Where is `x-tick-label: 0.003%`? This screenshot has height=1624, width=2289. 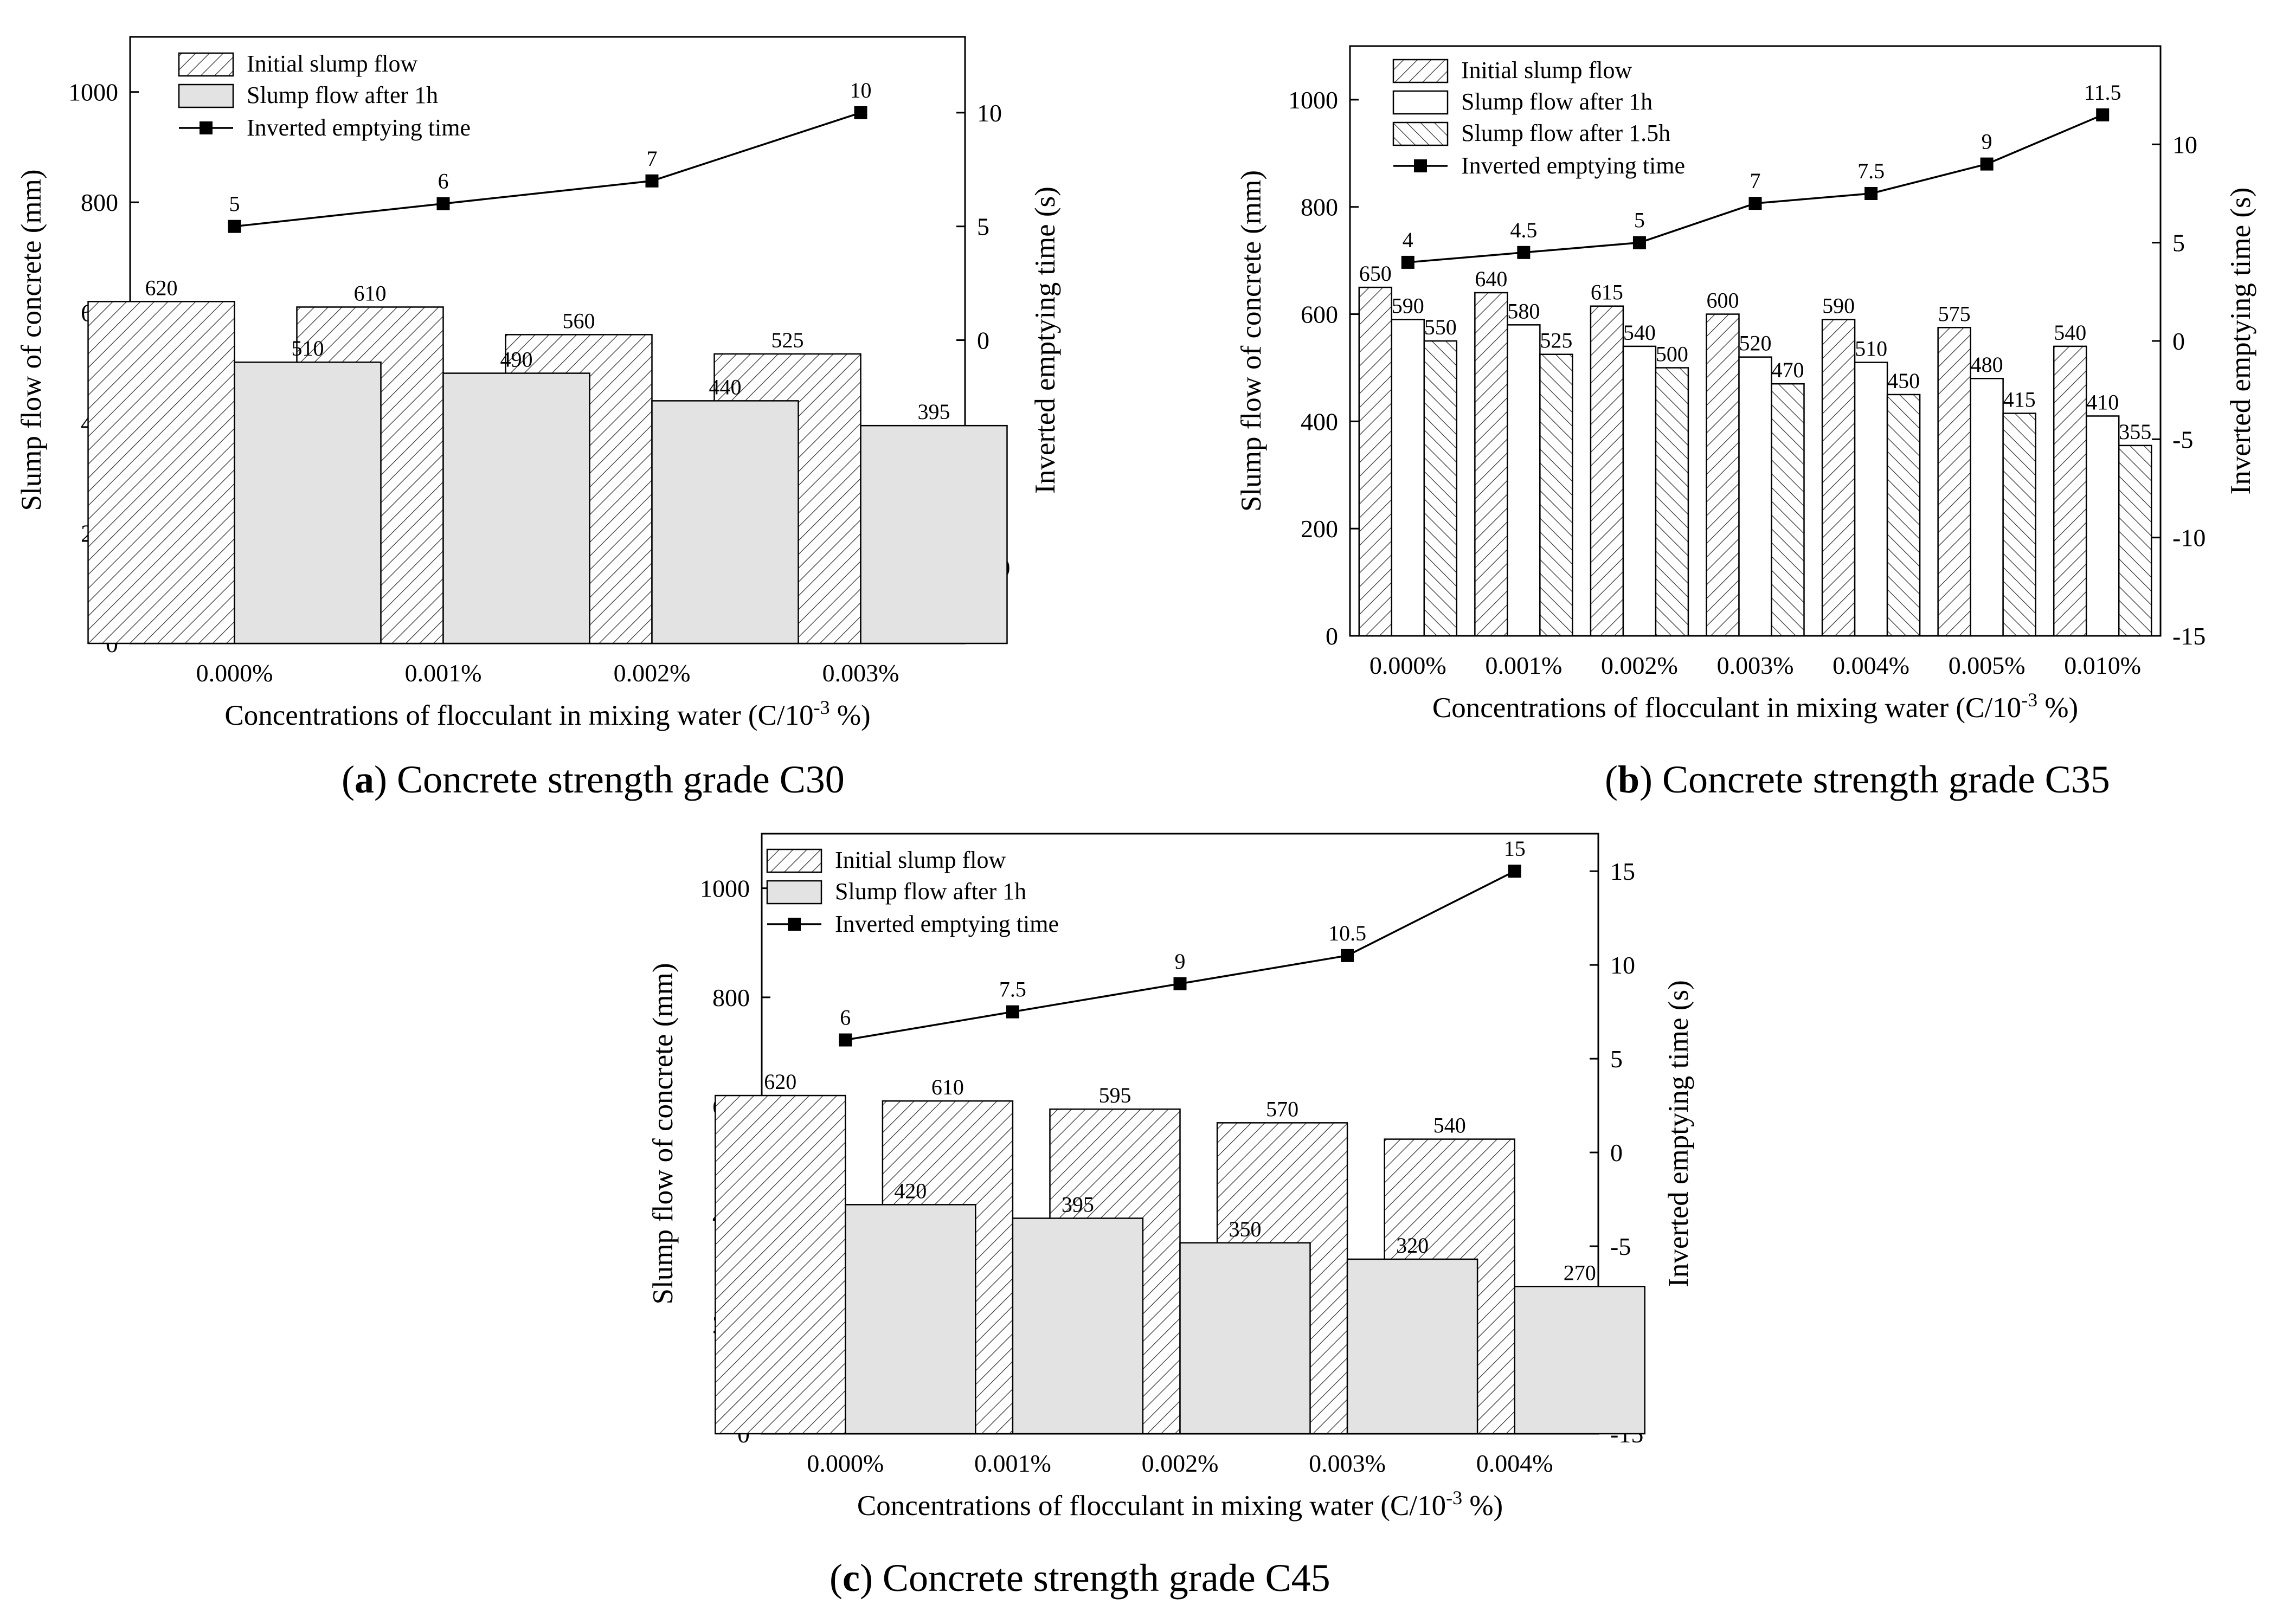
x-tick-label: 0.003% is located at coordinates (860, 673).